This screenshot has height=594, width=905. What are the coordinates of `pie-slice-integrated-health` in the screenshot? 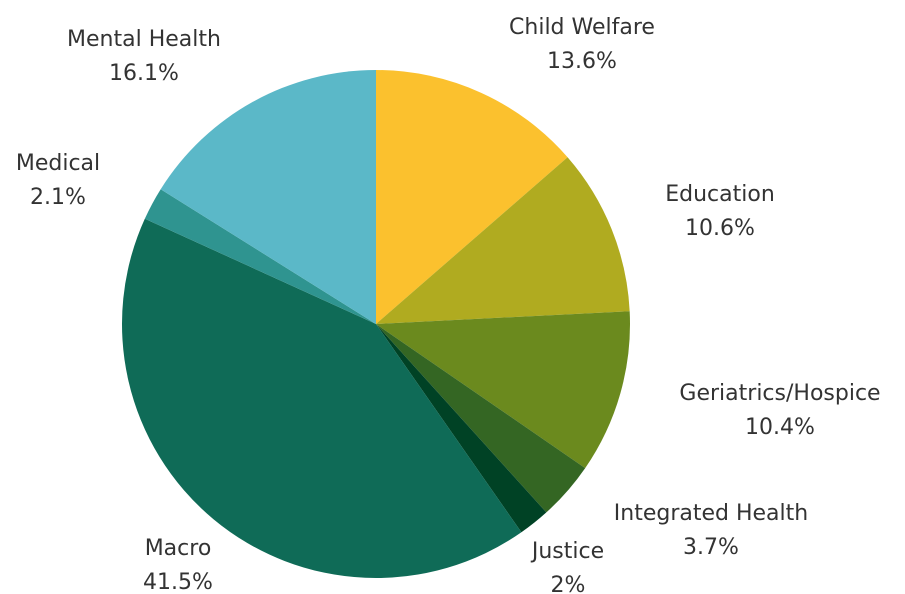 It's located at (481, 418).